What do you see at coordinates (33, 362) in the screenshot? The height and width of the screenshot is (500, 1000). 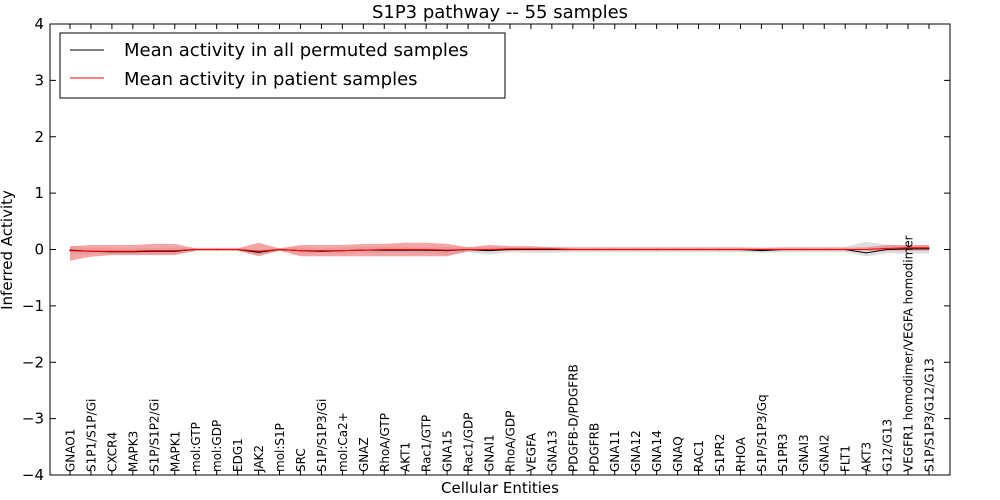 I see `y-tick-label-2: −2` at bounding box center [33, 362].